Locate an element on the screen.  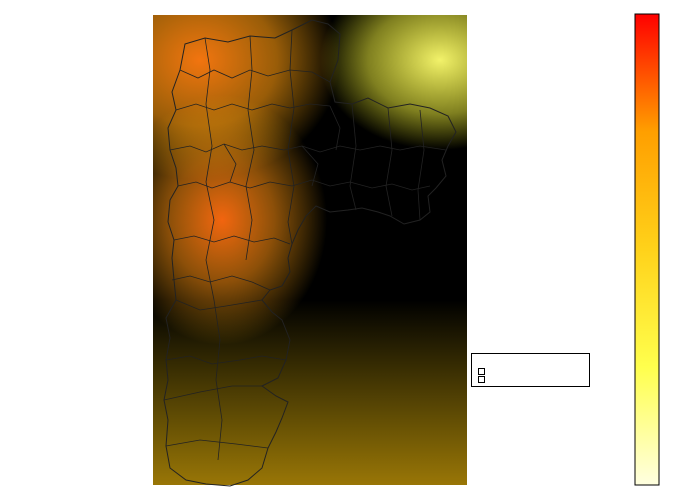
legend-item-destination is located at coordinates (483, 379).